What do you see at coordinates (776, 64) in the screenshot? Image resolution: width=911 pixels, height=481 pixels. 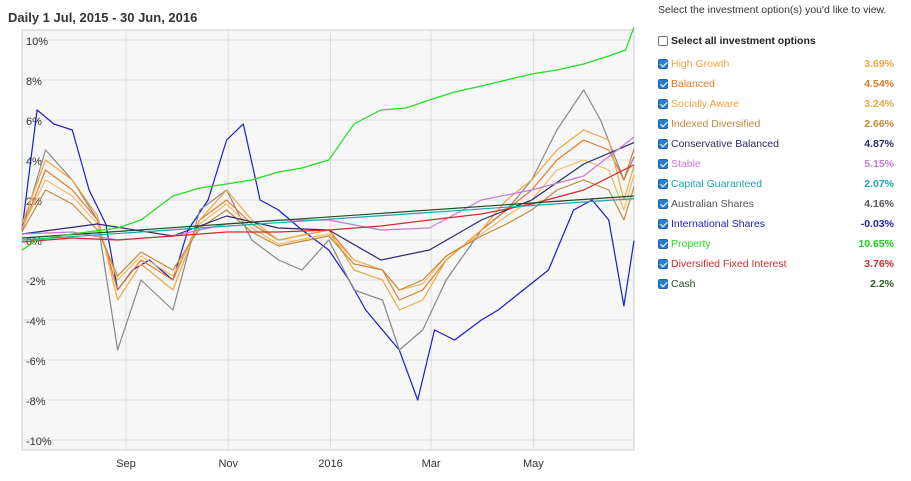 I see `legend-item: High Growth 3.69%` at bounding box center [776, 64].